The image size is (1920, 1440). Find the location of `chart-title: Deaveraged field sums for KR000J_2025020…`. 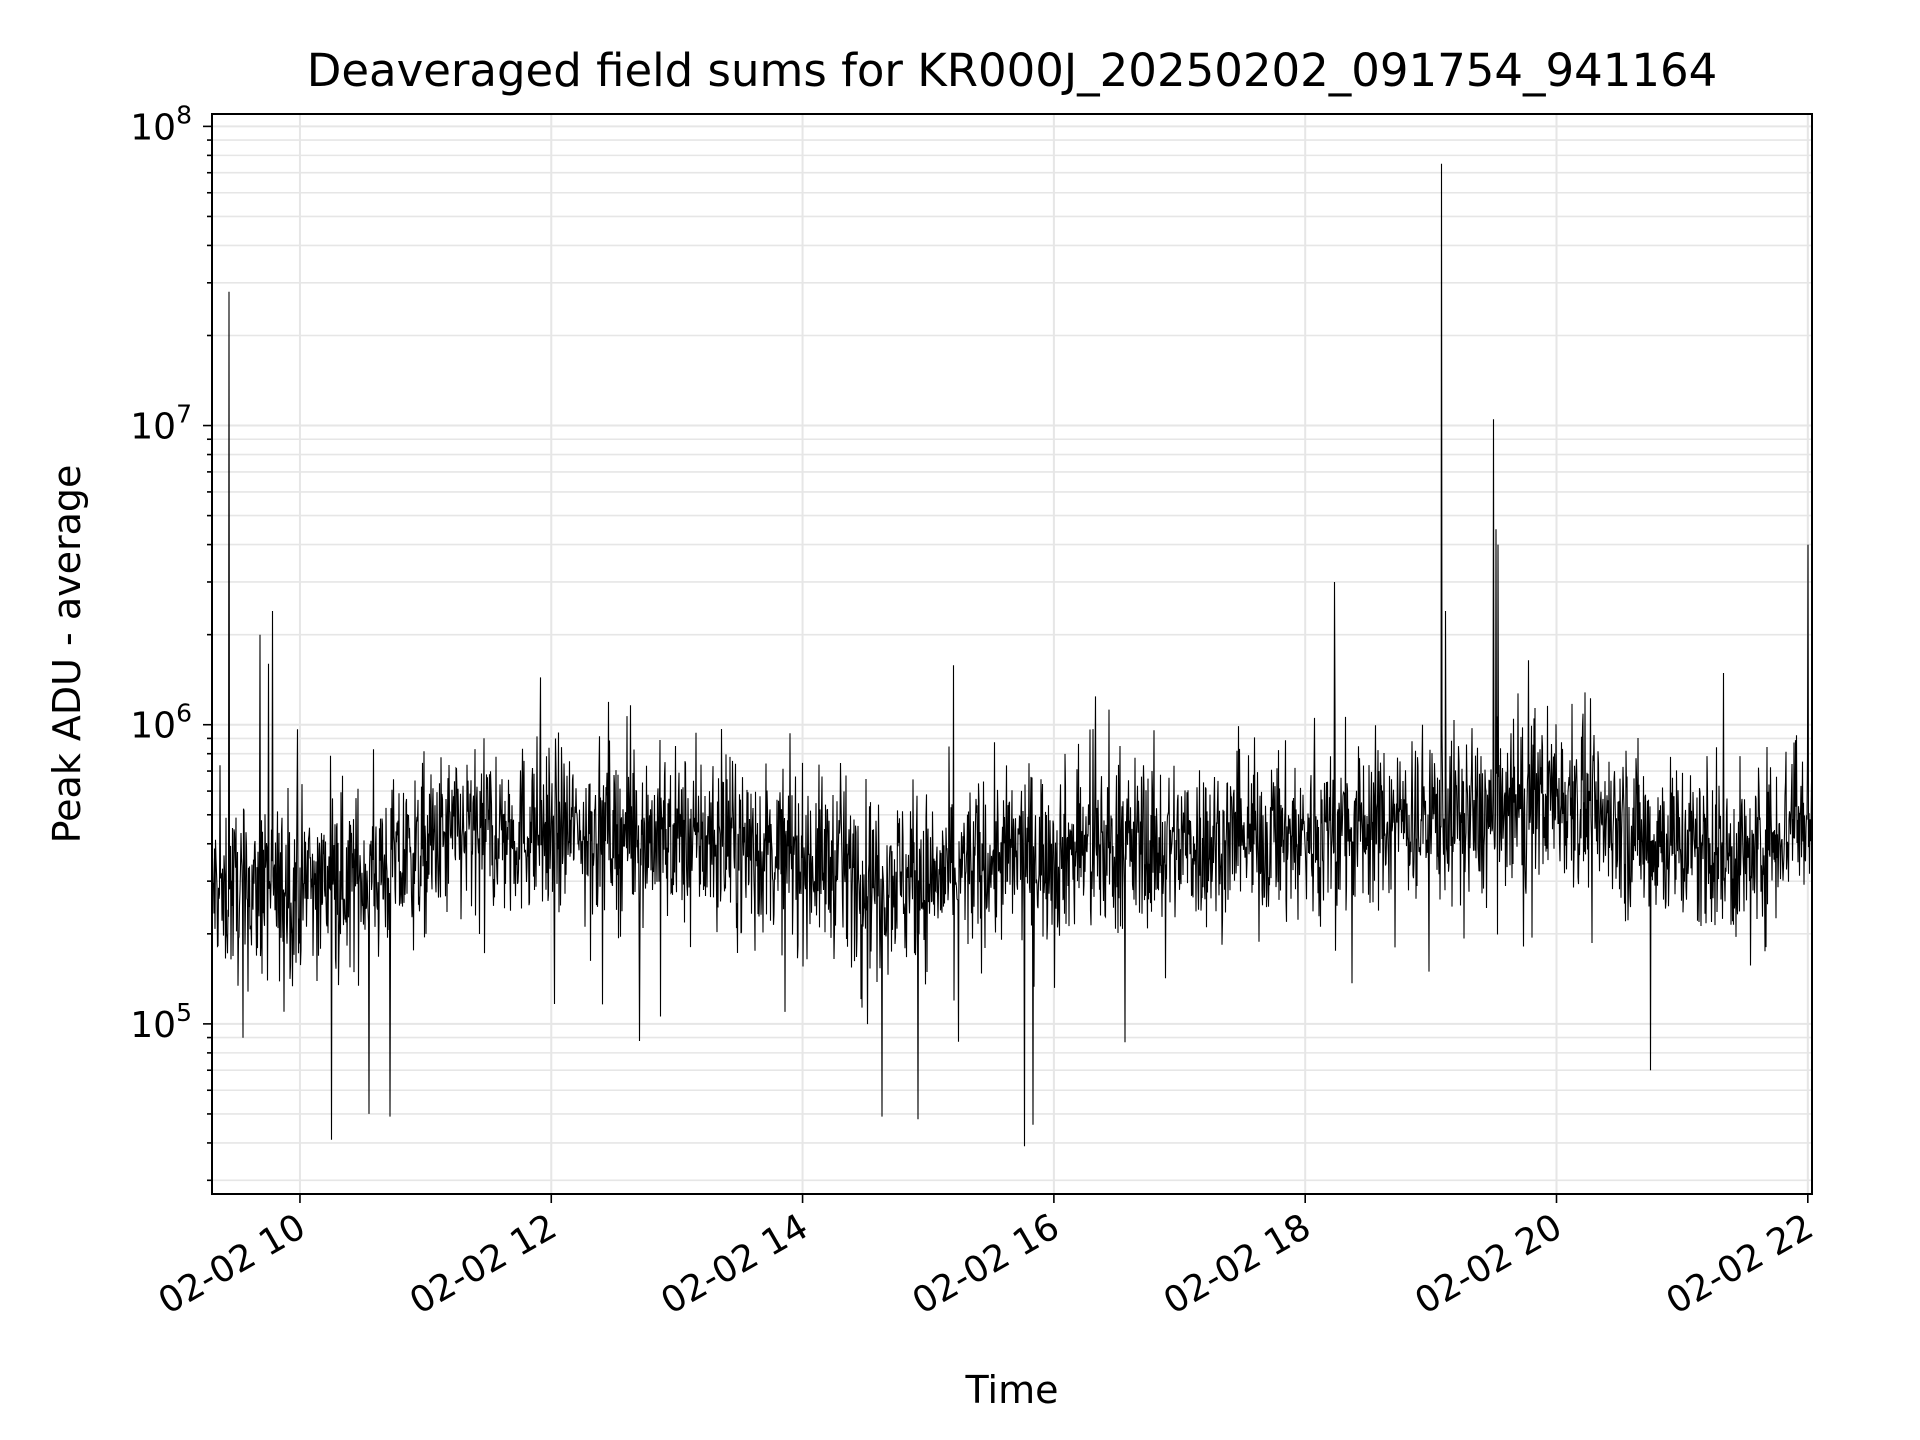

chart-title: Deaveraged field sums for KR000J_2025020… is located at coordinates (1012, 70).